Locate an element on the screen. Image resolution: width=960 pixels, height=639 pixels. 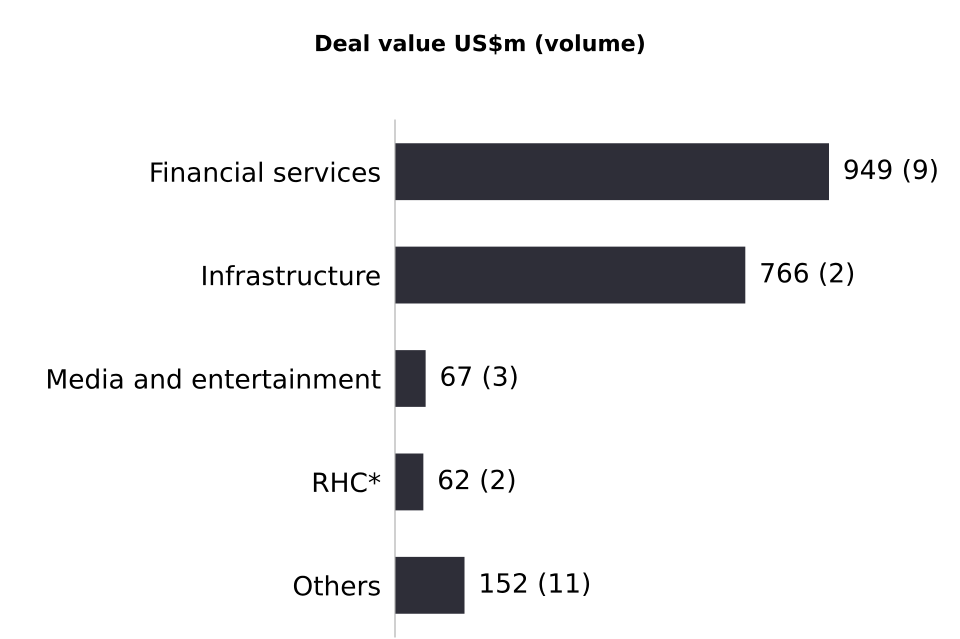
data-label: 67 (3) is located at coordinates (479, 378).